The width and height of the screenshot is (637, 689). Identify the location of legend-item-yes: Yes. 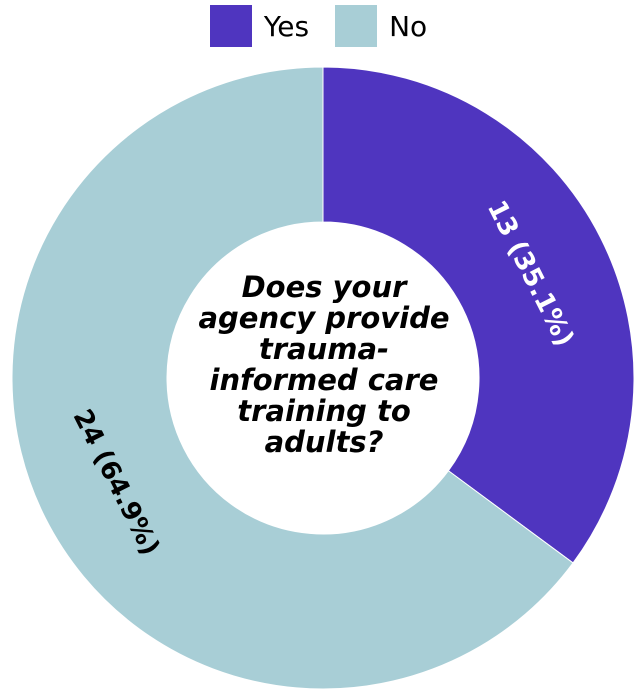
(259, 26).